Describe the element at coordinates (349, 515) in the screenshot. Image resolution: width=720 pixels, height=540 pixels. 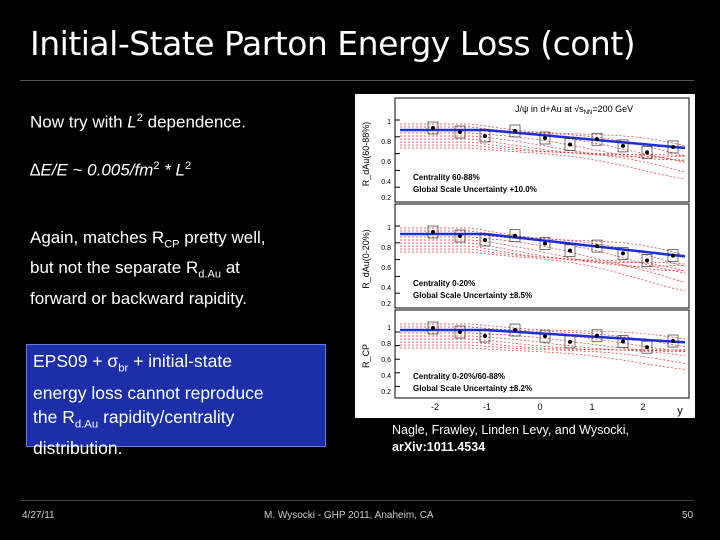
I see `footer-center: M. Wysocki - GHP 2011, Anaheim, CA` at that location.